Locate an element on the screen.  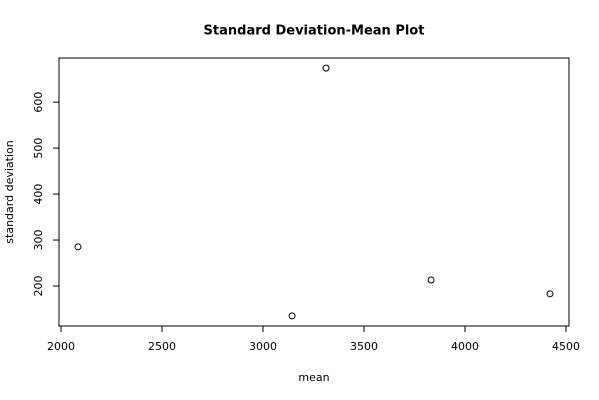
x-tick-label: 3500 is located at coordinates (364, 346).